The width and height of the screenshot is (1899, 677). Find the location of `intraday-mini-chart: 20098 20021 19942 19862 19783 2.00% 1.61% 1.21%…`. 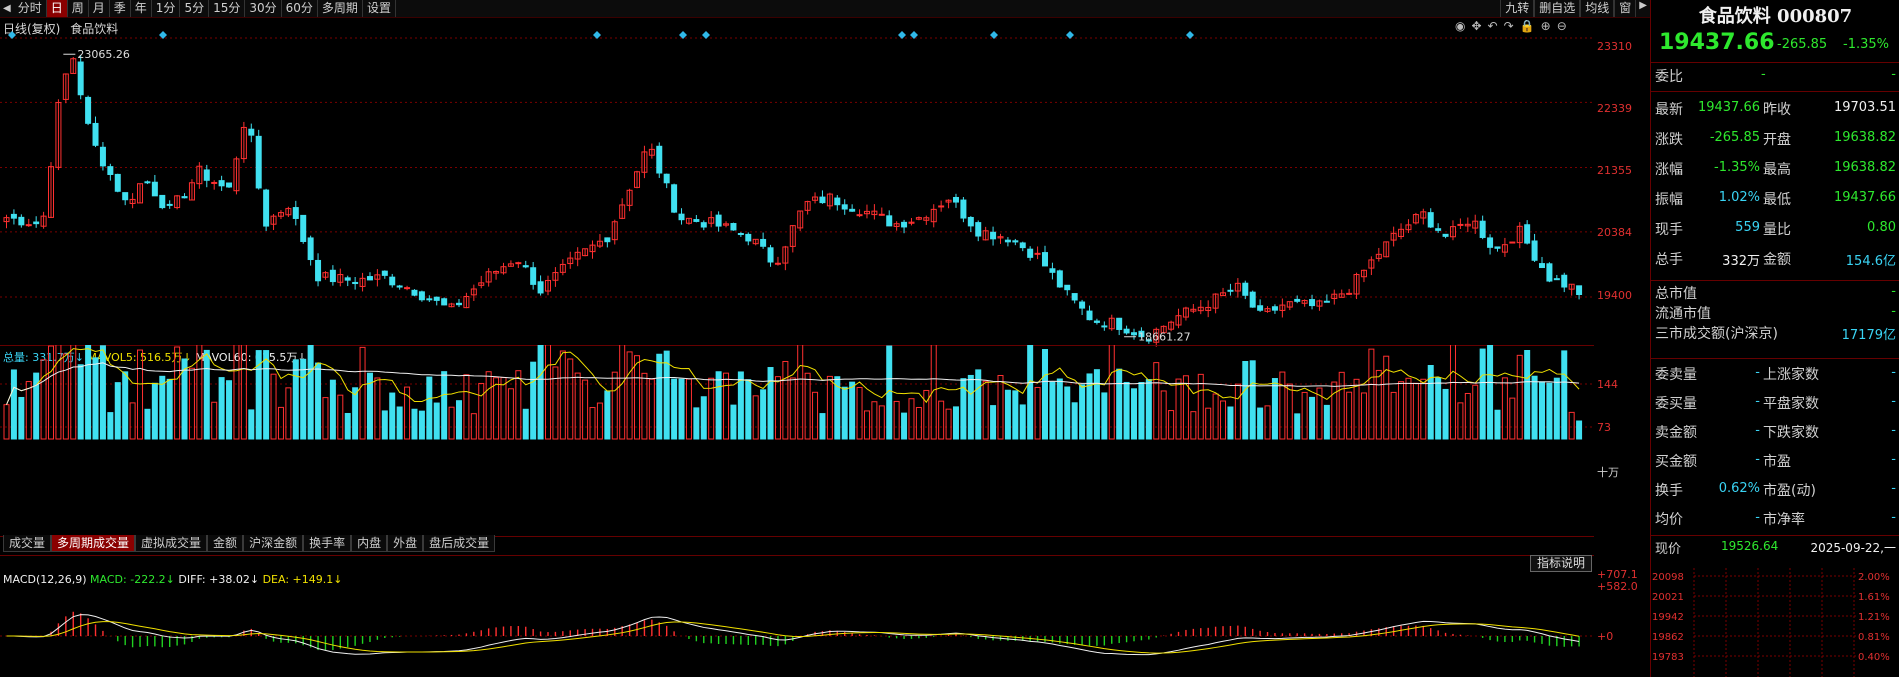

intraday-mini-chart: 20098 20021 19942 19862 19783 2.00% 1.61% 1.21%… is located at coordinates (1774, 622).